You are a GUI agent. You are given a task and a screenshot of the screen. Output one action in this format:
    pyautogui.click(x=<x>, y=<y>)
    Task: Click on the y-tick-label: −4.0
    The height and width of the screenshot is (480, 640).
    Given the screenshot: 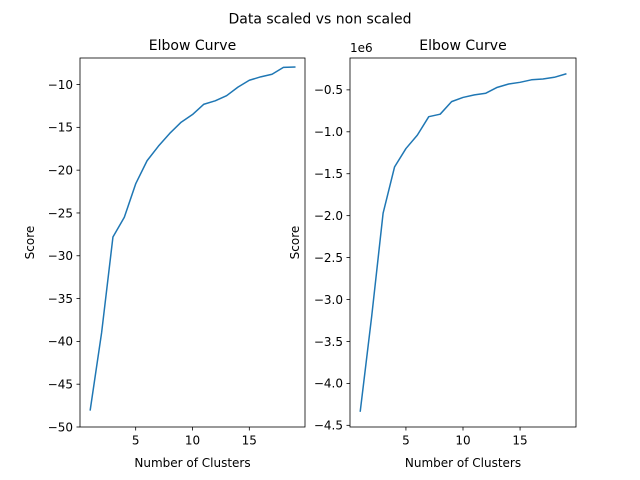 What is the action you would take?
    pyautogui.click(x=328, y=384)
    